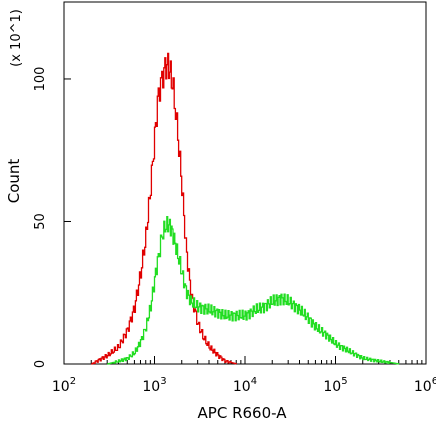  What do you see at coordinates (154, 385) in the screenshot?
I see `x-tick-label: 10³` at bounding box center [154, 385].